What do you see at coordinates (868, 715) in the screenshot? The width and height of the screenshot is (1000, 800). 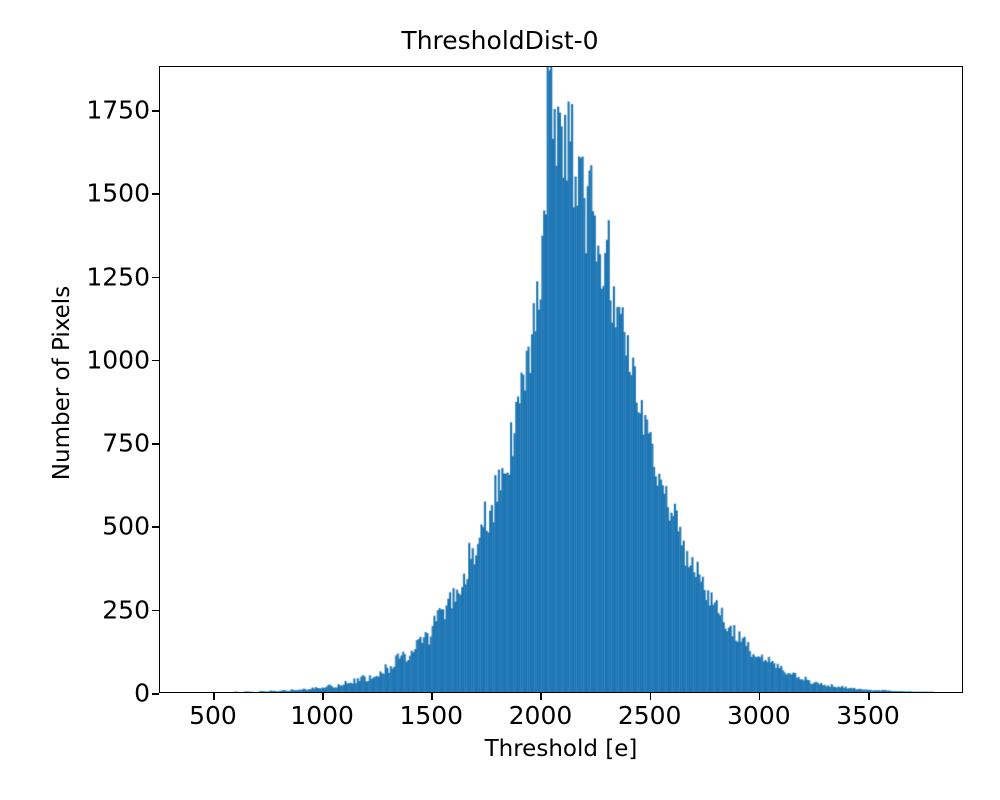 I see `x-tick-label: 3500` at bounding box center [868, 715].